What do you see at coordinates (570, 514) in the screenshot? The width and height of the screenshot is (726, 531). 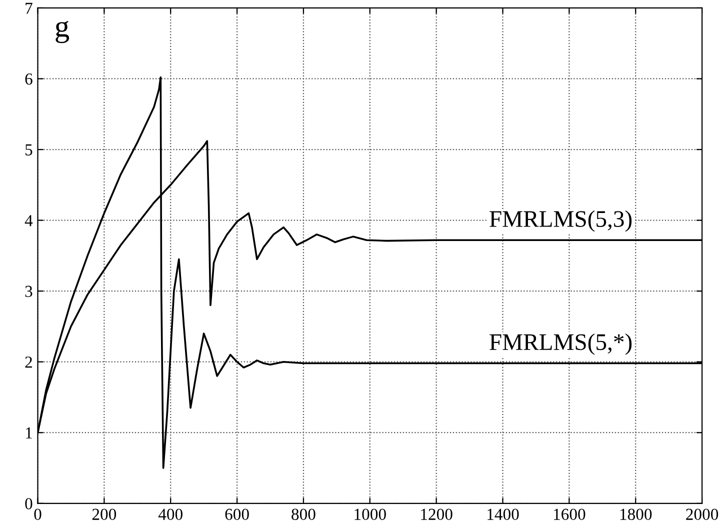 I see `x-tick-label: 1600` at bounding box center [570, 514].